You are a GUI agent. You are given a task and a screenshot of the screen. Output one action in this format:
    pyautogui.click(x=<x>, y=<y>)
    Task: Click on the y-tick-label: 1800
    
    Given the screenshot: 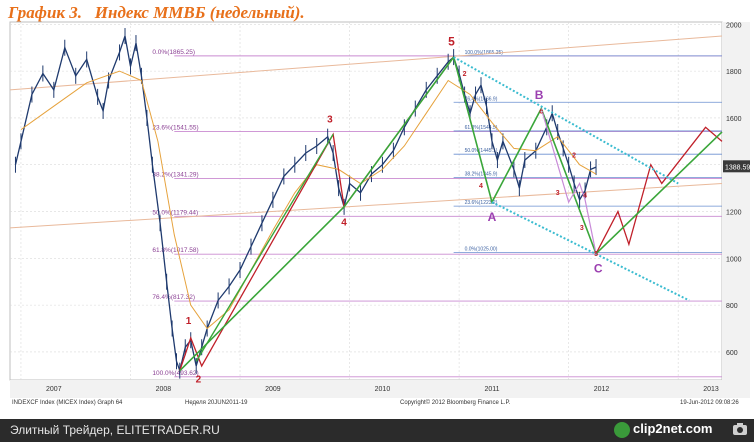 What is the action you would take?
    pyautogui.click(x=734, y=72)
    